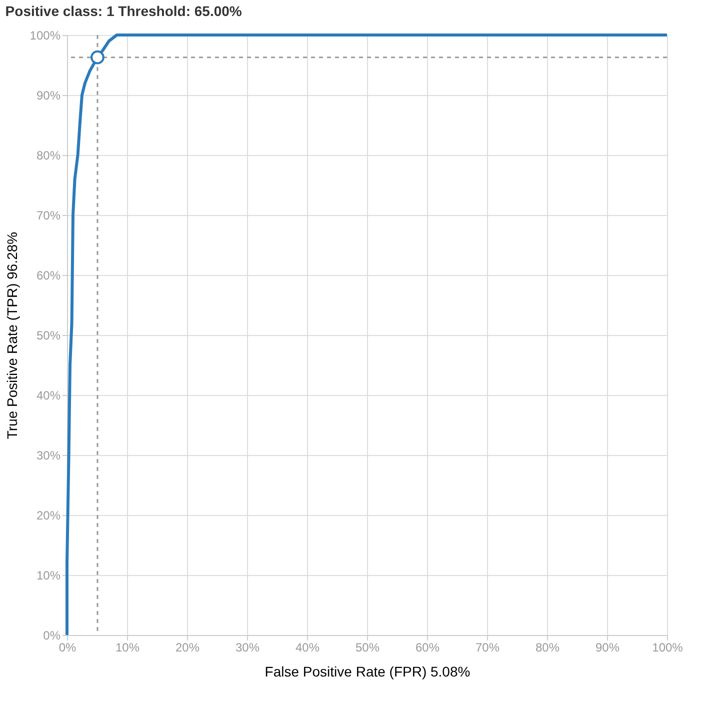  Describe the element at coordinates (45, 35) in the screenshot. I see `y-tick-label: 100%` at that location.